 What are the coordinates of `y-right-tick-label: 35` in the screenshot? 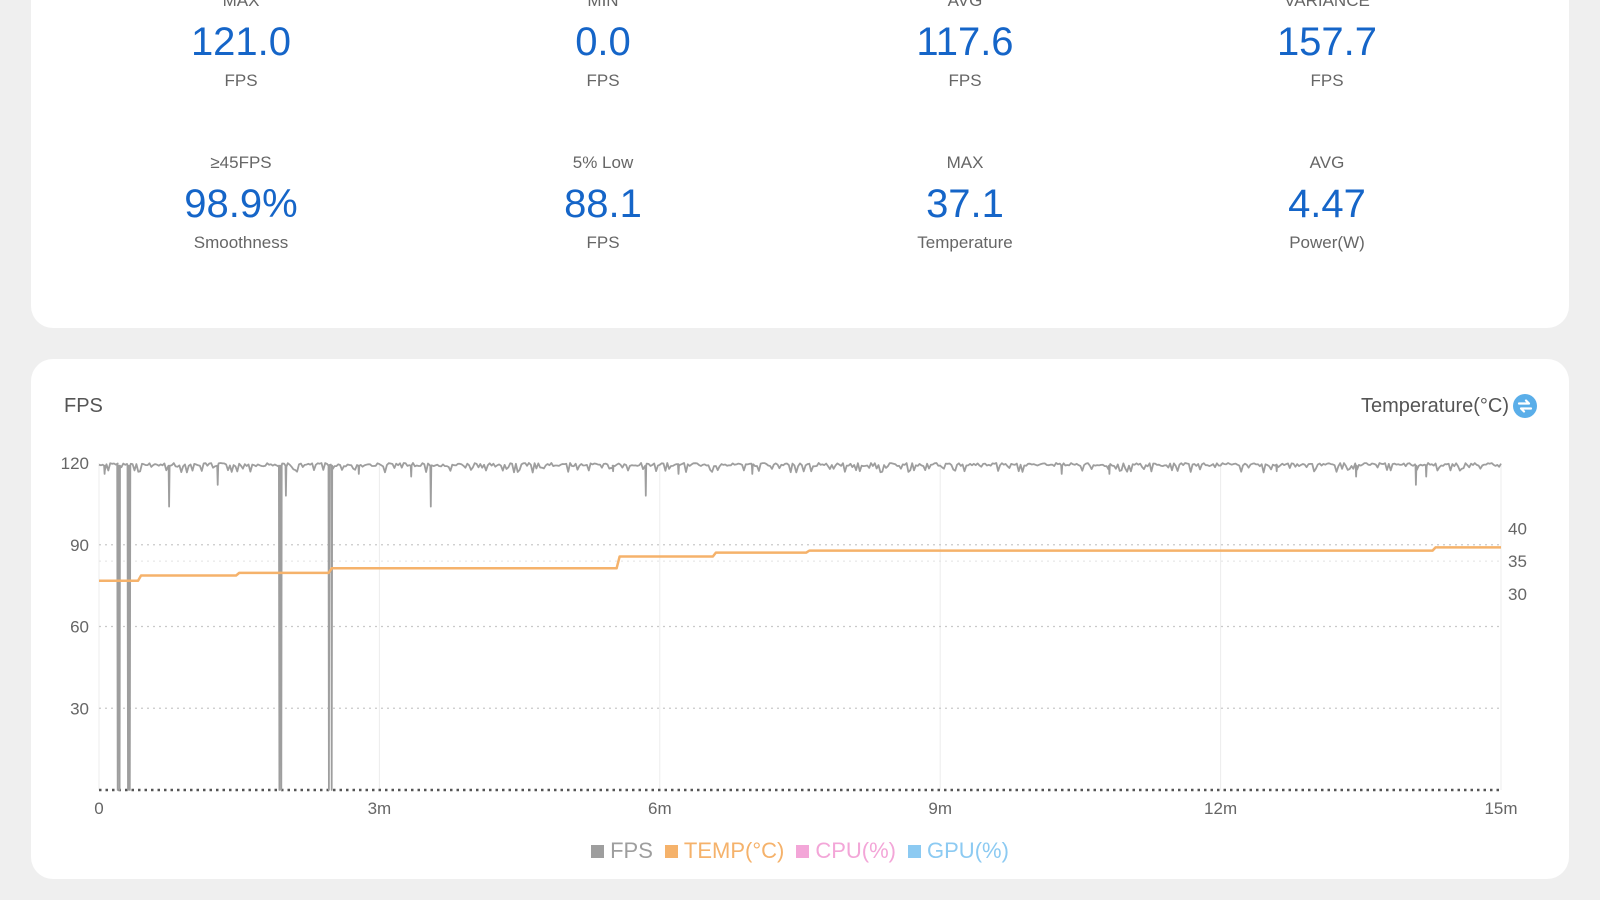 It's located at (1517, 561).